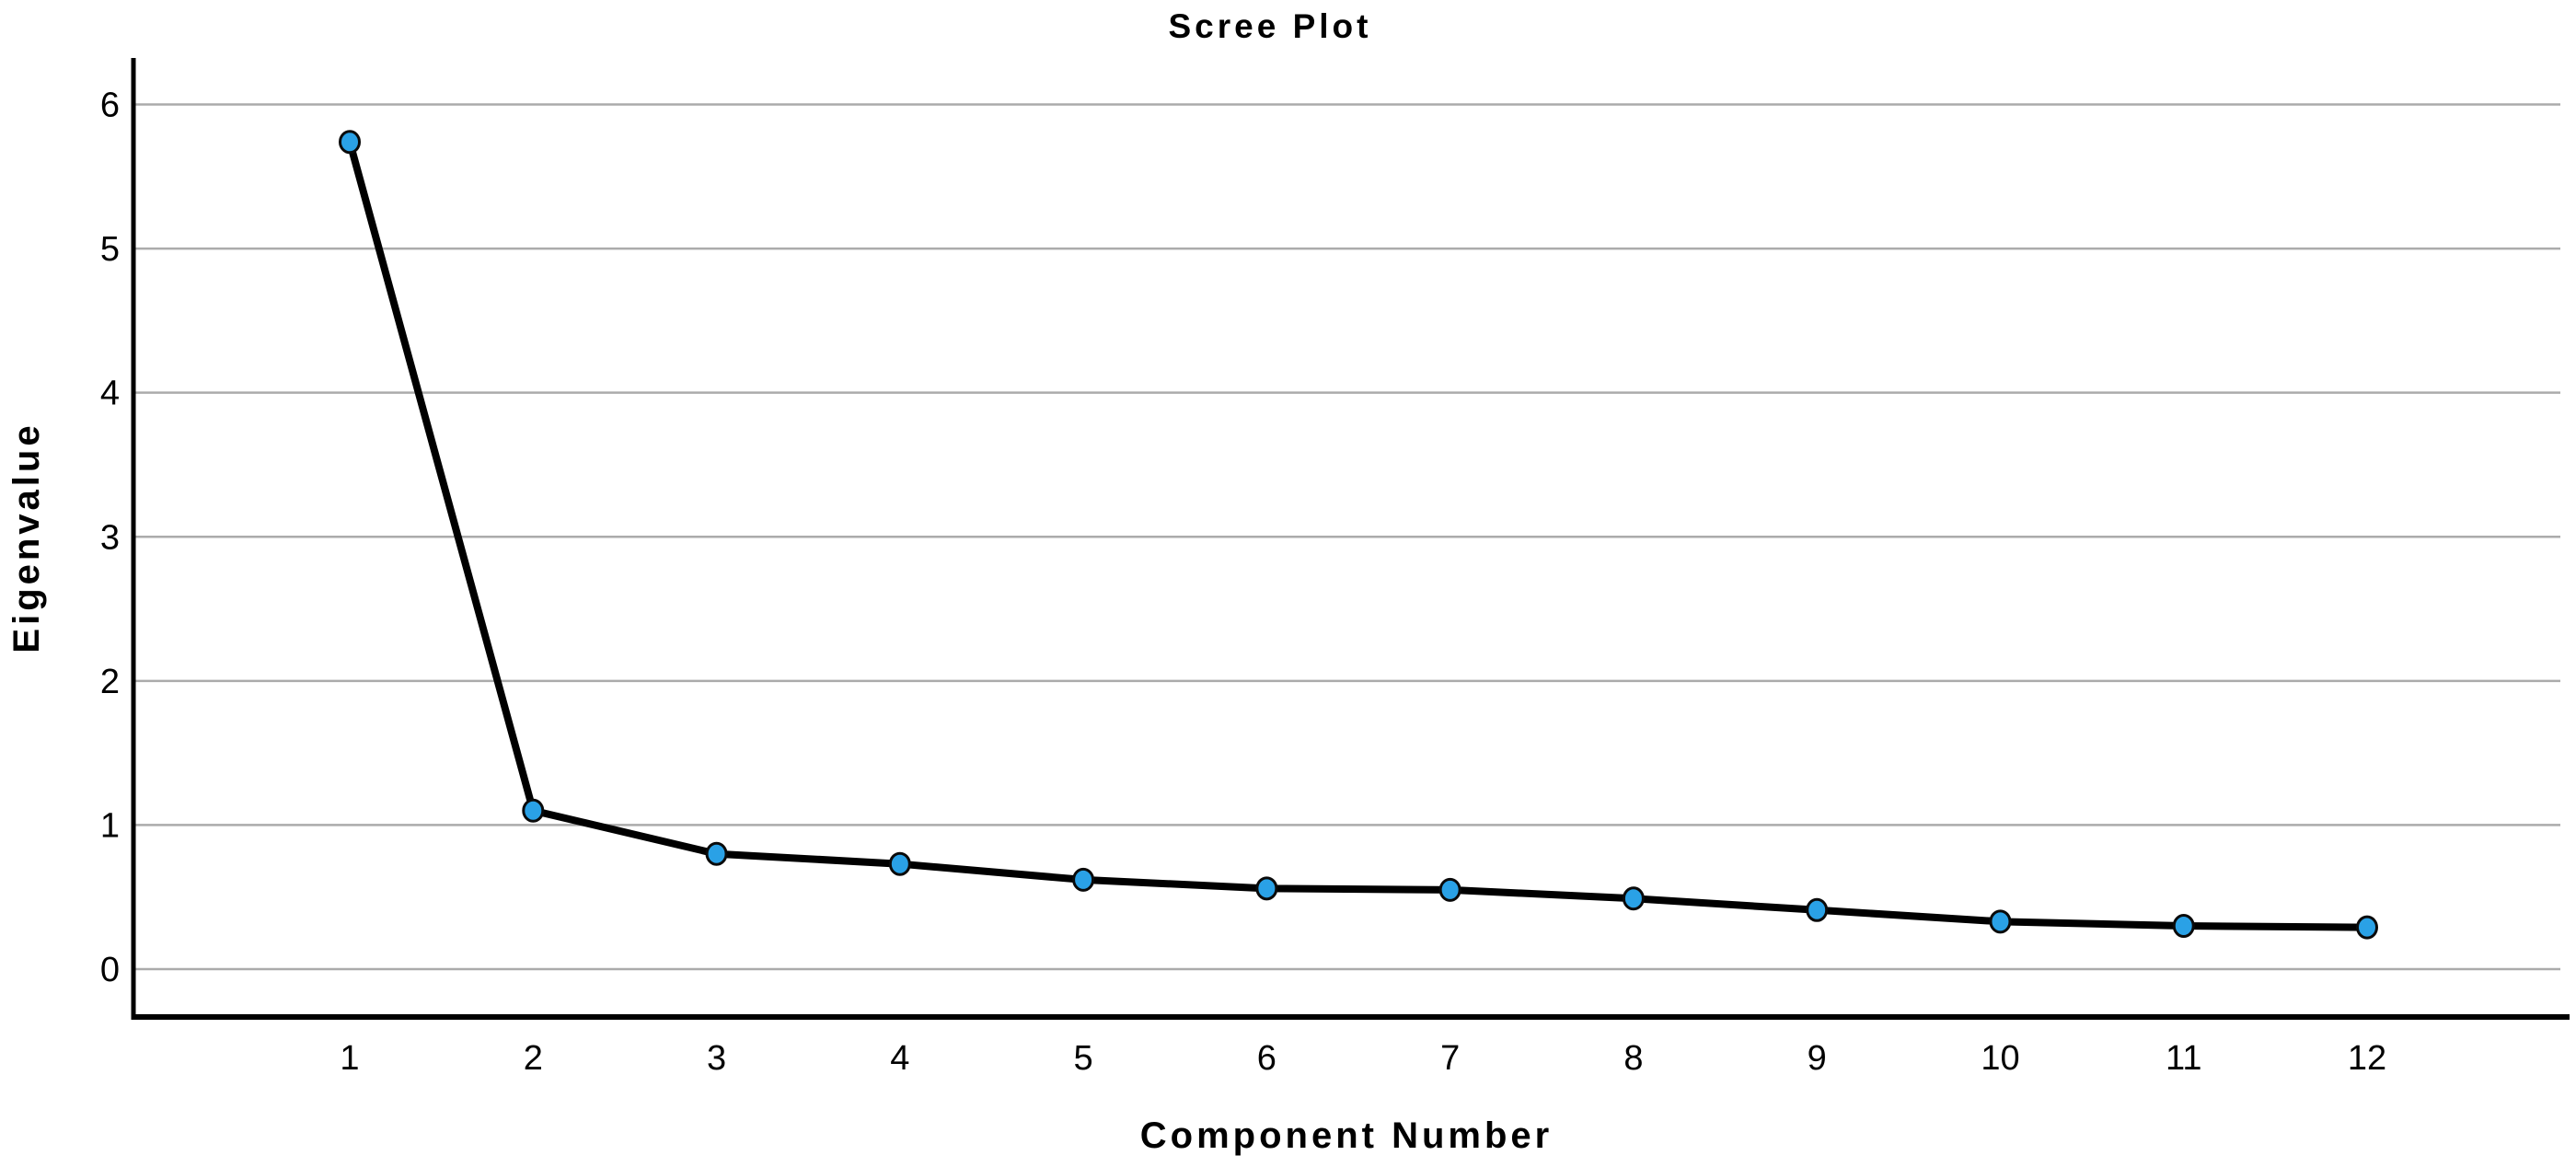 The height and width of the screenshot is (1167, 2576). What do you see at coordinates (1633, 1058) in the screenshot?
I see `x-tick-label-8: 8` at bounding box center [1633, 1058].